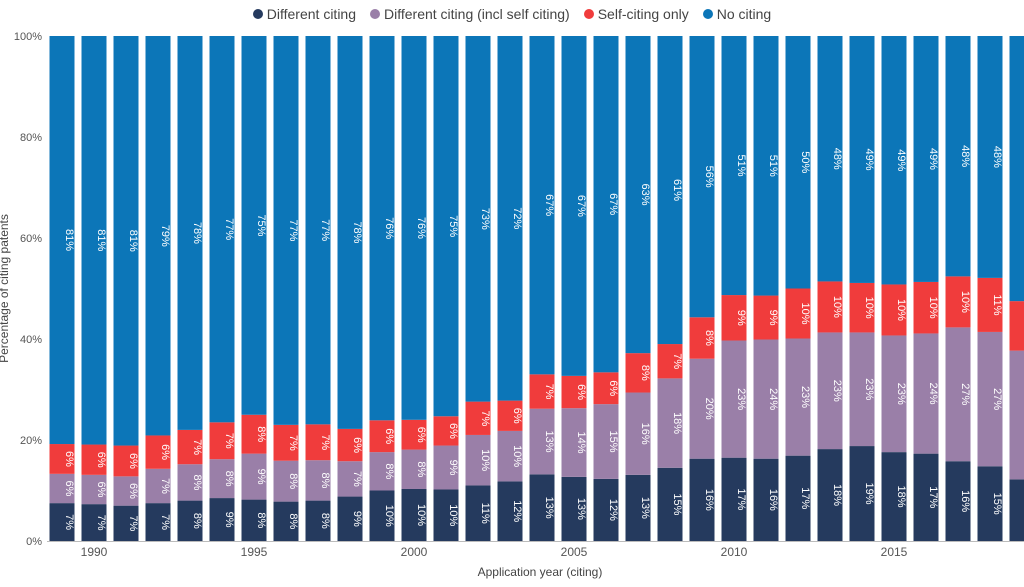 The image size is (1024, 587). I want to click on y-tick-label: 60%, so click(31, 239).